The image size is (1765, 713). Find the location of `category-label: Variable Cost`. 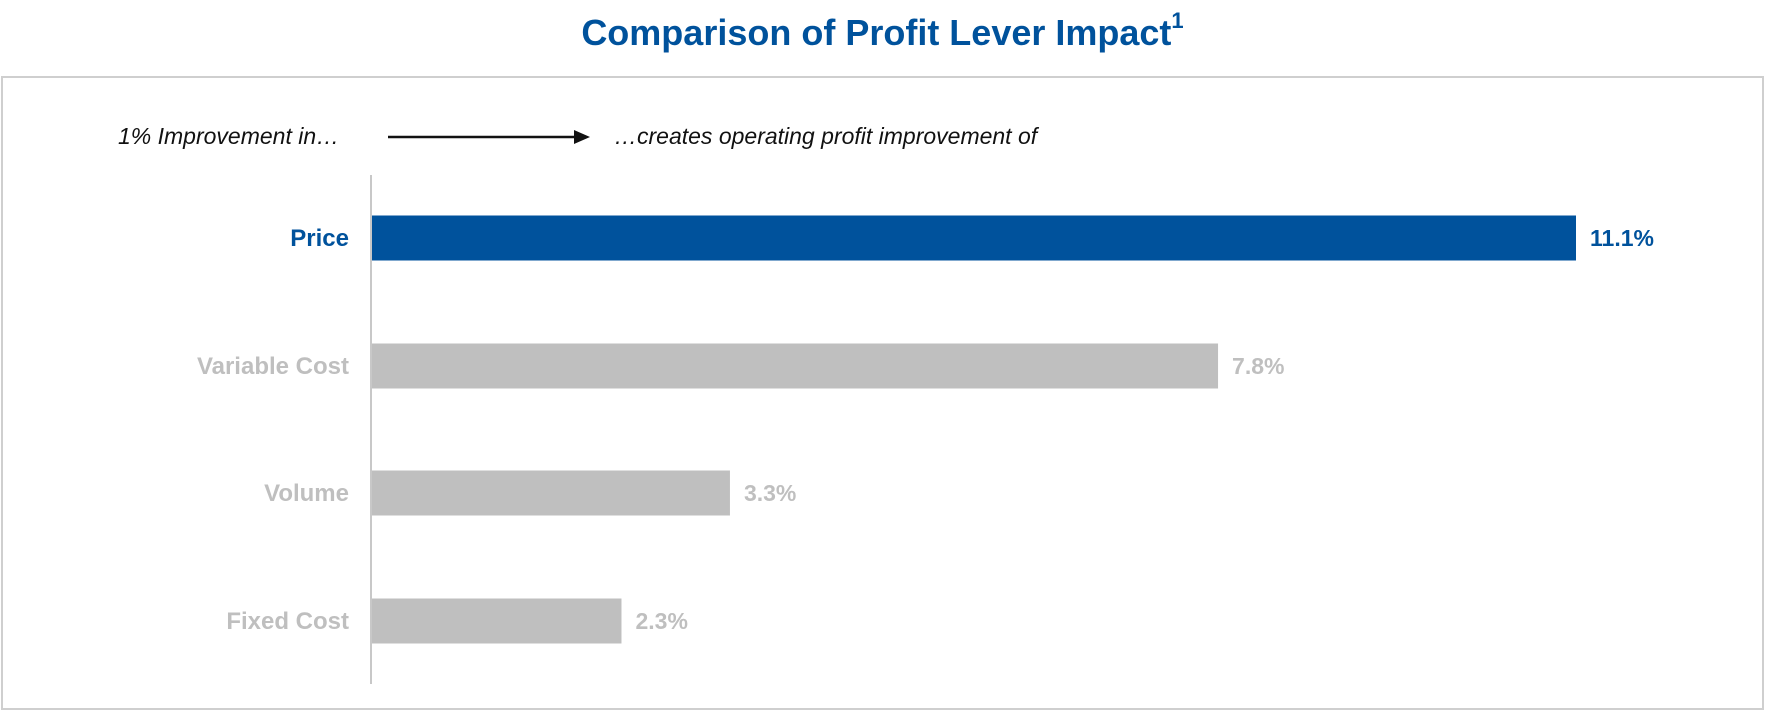

category-label: Variable Cost is located at coordinates (273, 366).